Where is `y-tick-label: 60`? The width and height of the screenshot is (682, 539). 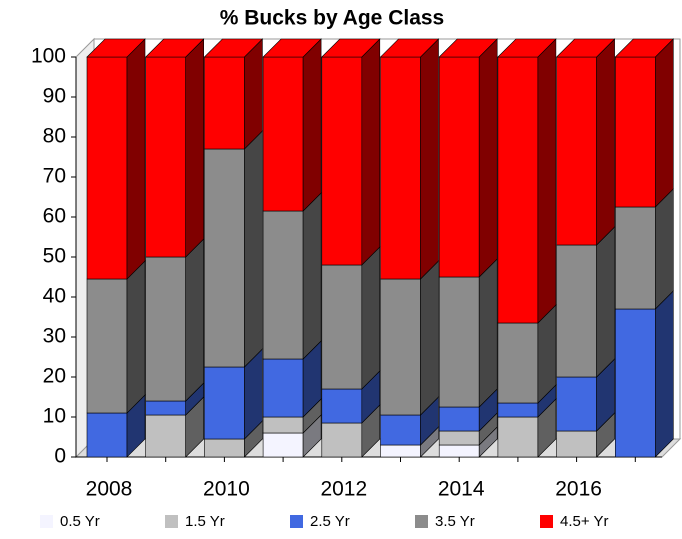
y-tick-label: 60 is located at coordinates (54, 216).